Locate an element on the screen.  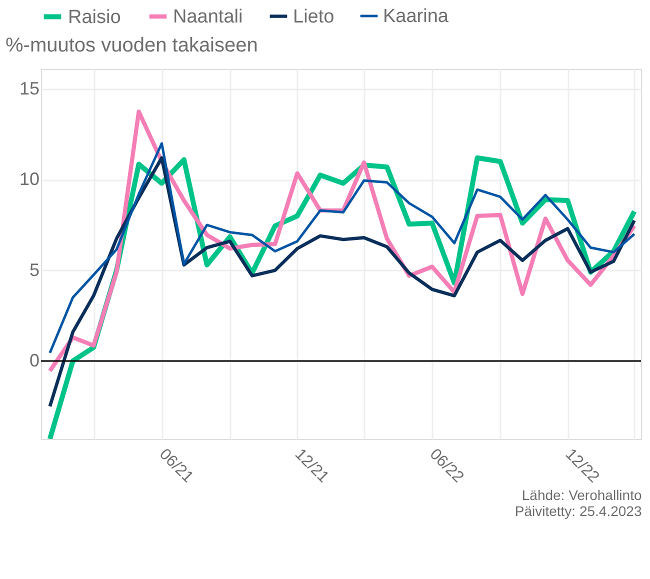
legend-label: Lieto is located at coordinates (313, 17).